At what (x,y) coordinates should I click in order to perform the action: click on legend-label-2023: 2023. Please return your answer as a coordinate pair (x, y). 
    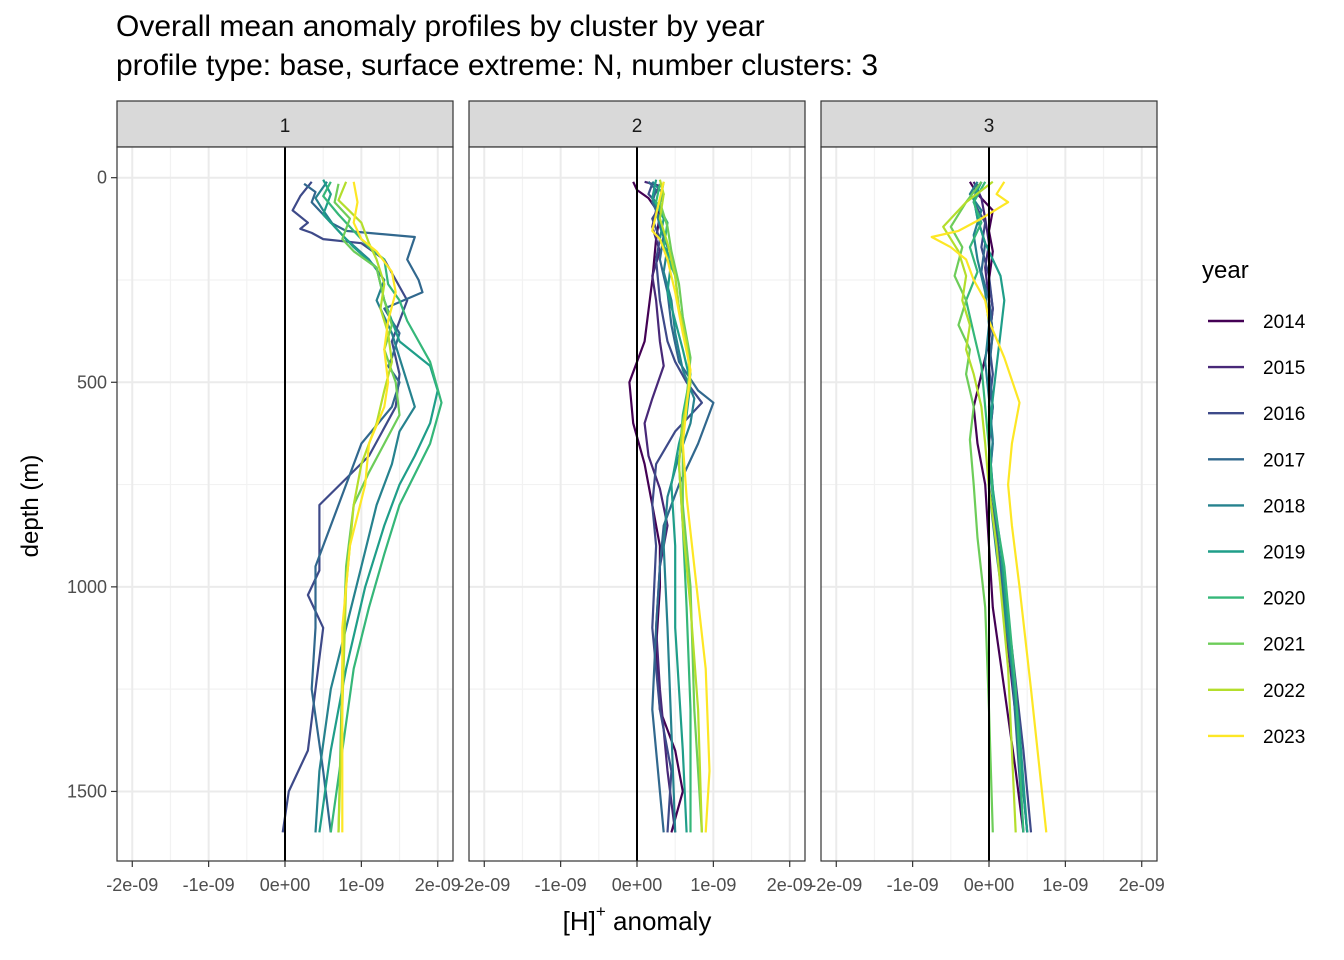
    Looking at the image, I should click on (1284, 737).